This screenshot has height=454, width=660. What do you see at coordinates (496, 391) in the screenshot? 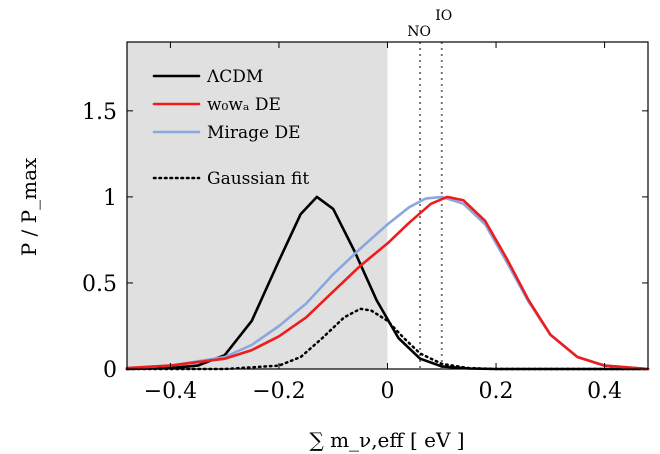
I see `x-tick-label: 0.2` at bounding box center [496, 391].